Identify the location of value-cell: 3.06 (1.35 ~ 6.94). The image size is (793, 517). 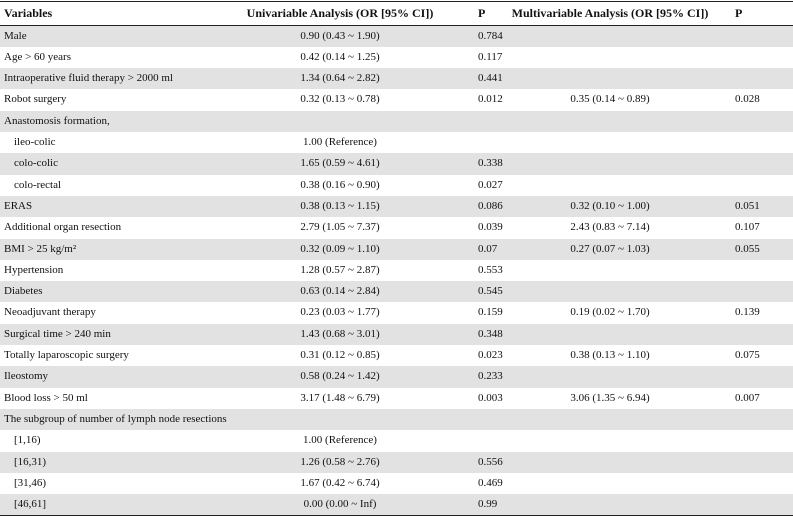
(610, 397).